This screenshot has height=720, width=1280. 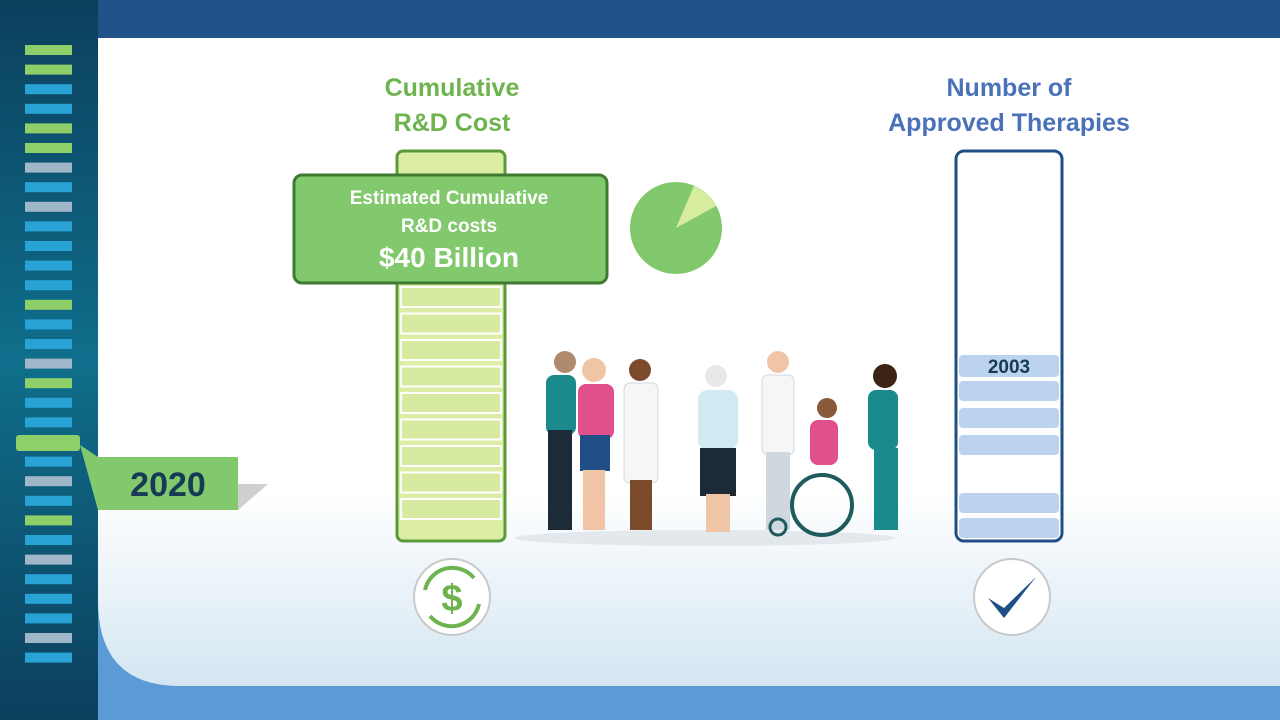 I want to click on left-title: Cumulative, so click(x=452, y=88).